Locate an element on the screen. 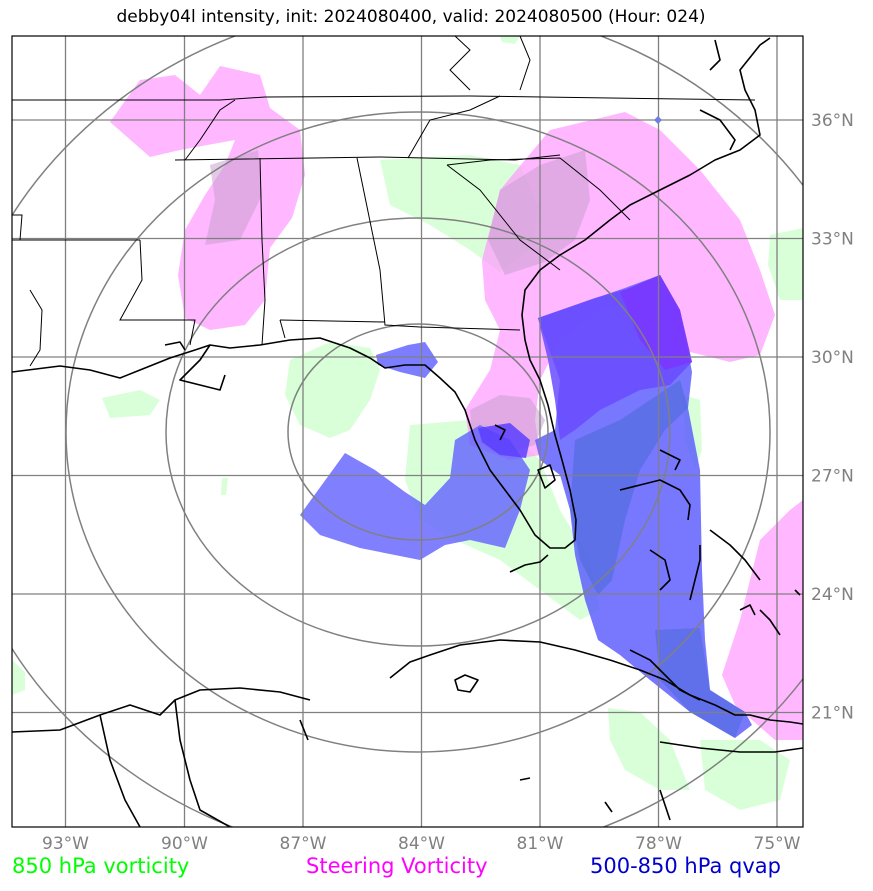 The width and height of the screenshot is (873, 891). lon-tick-81w: 81°W is located at coordinates (540, 844).